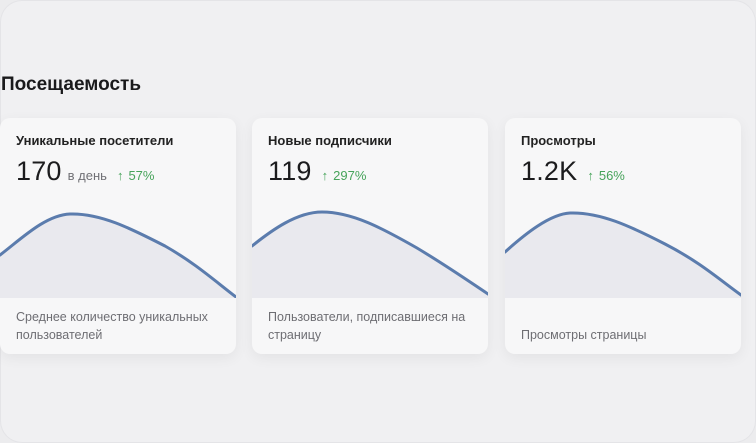  I want to click on metric-row: 119 ↑ 297%, so click(317, 171).